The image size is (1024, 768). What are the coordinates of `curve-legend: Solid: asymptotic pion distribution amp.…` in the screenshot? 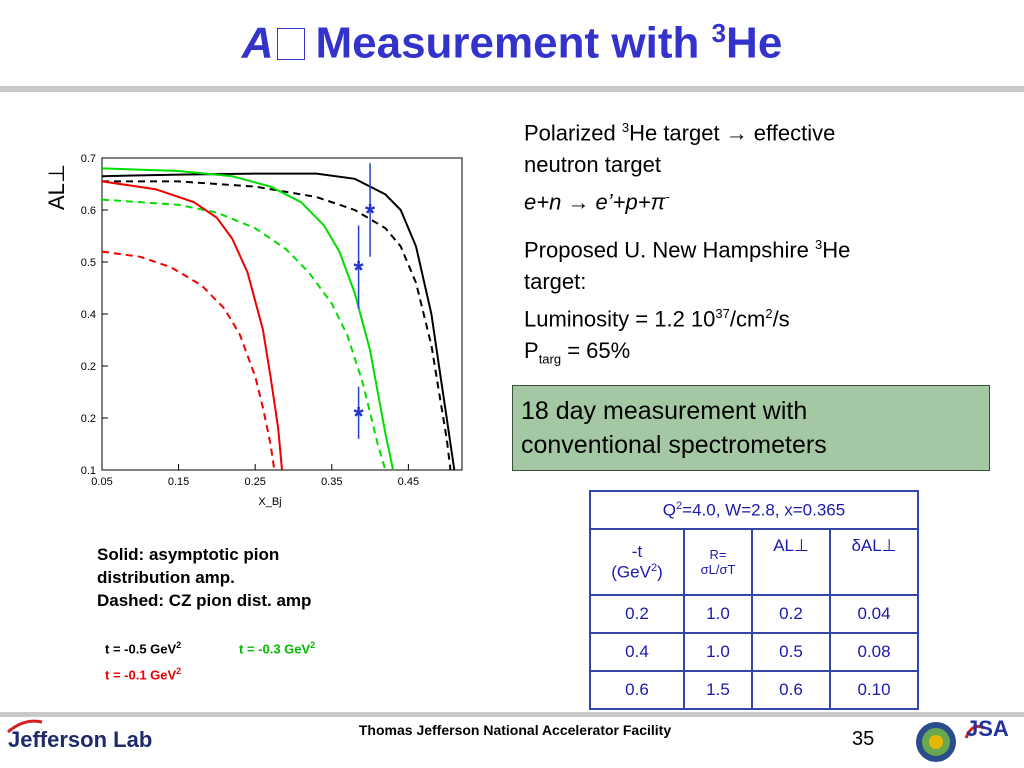 It's located at (204, 577).